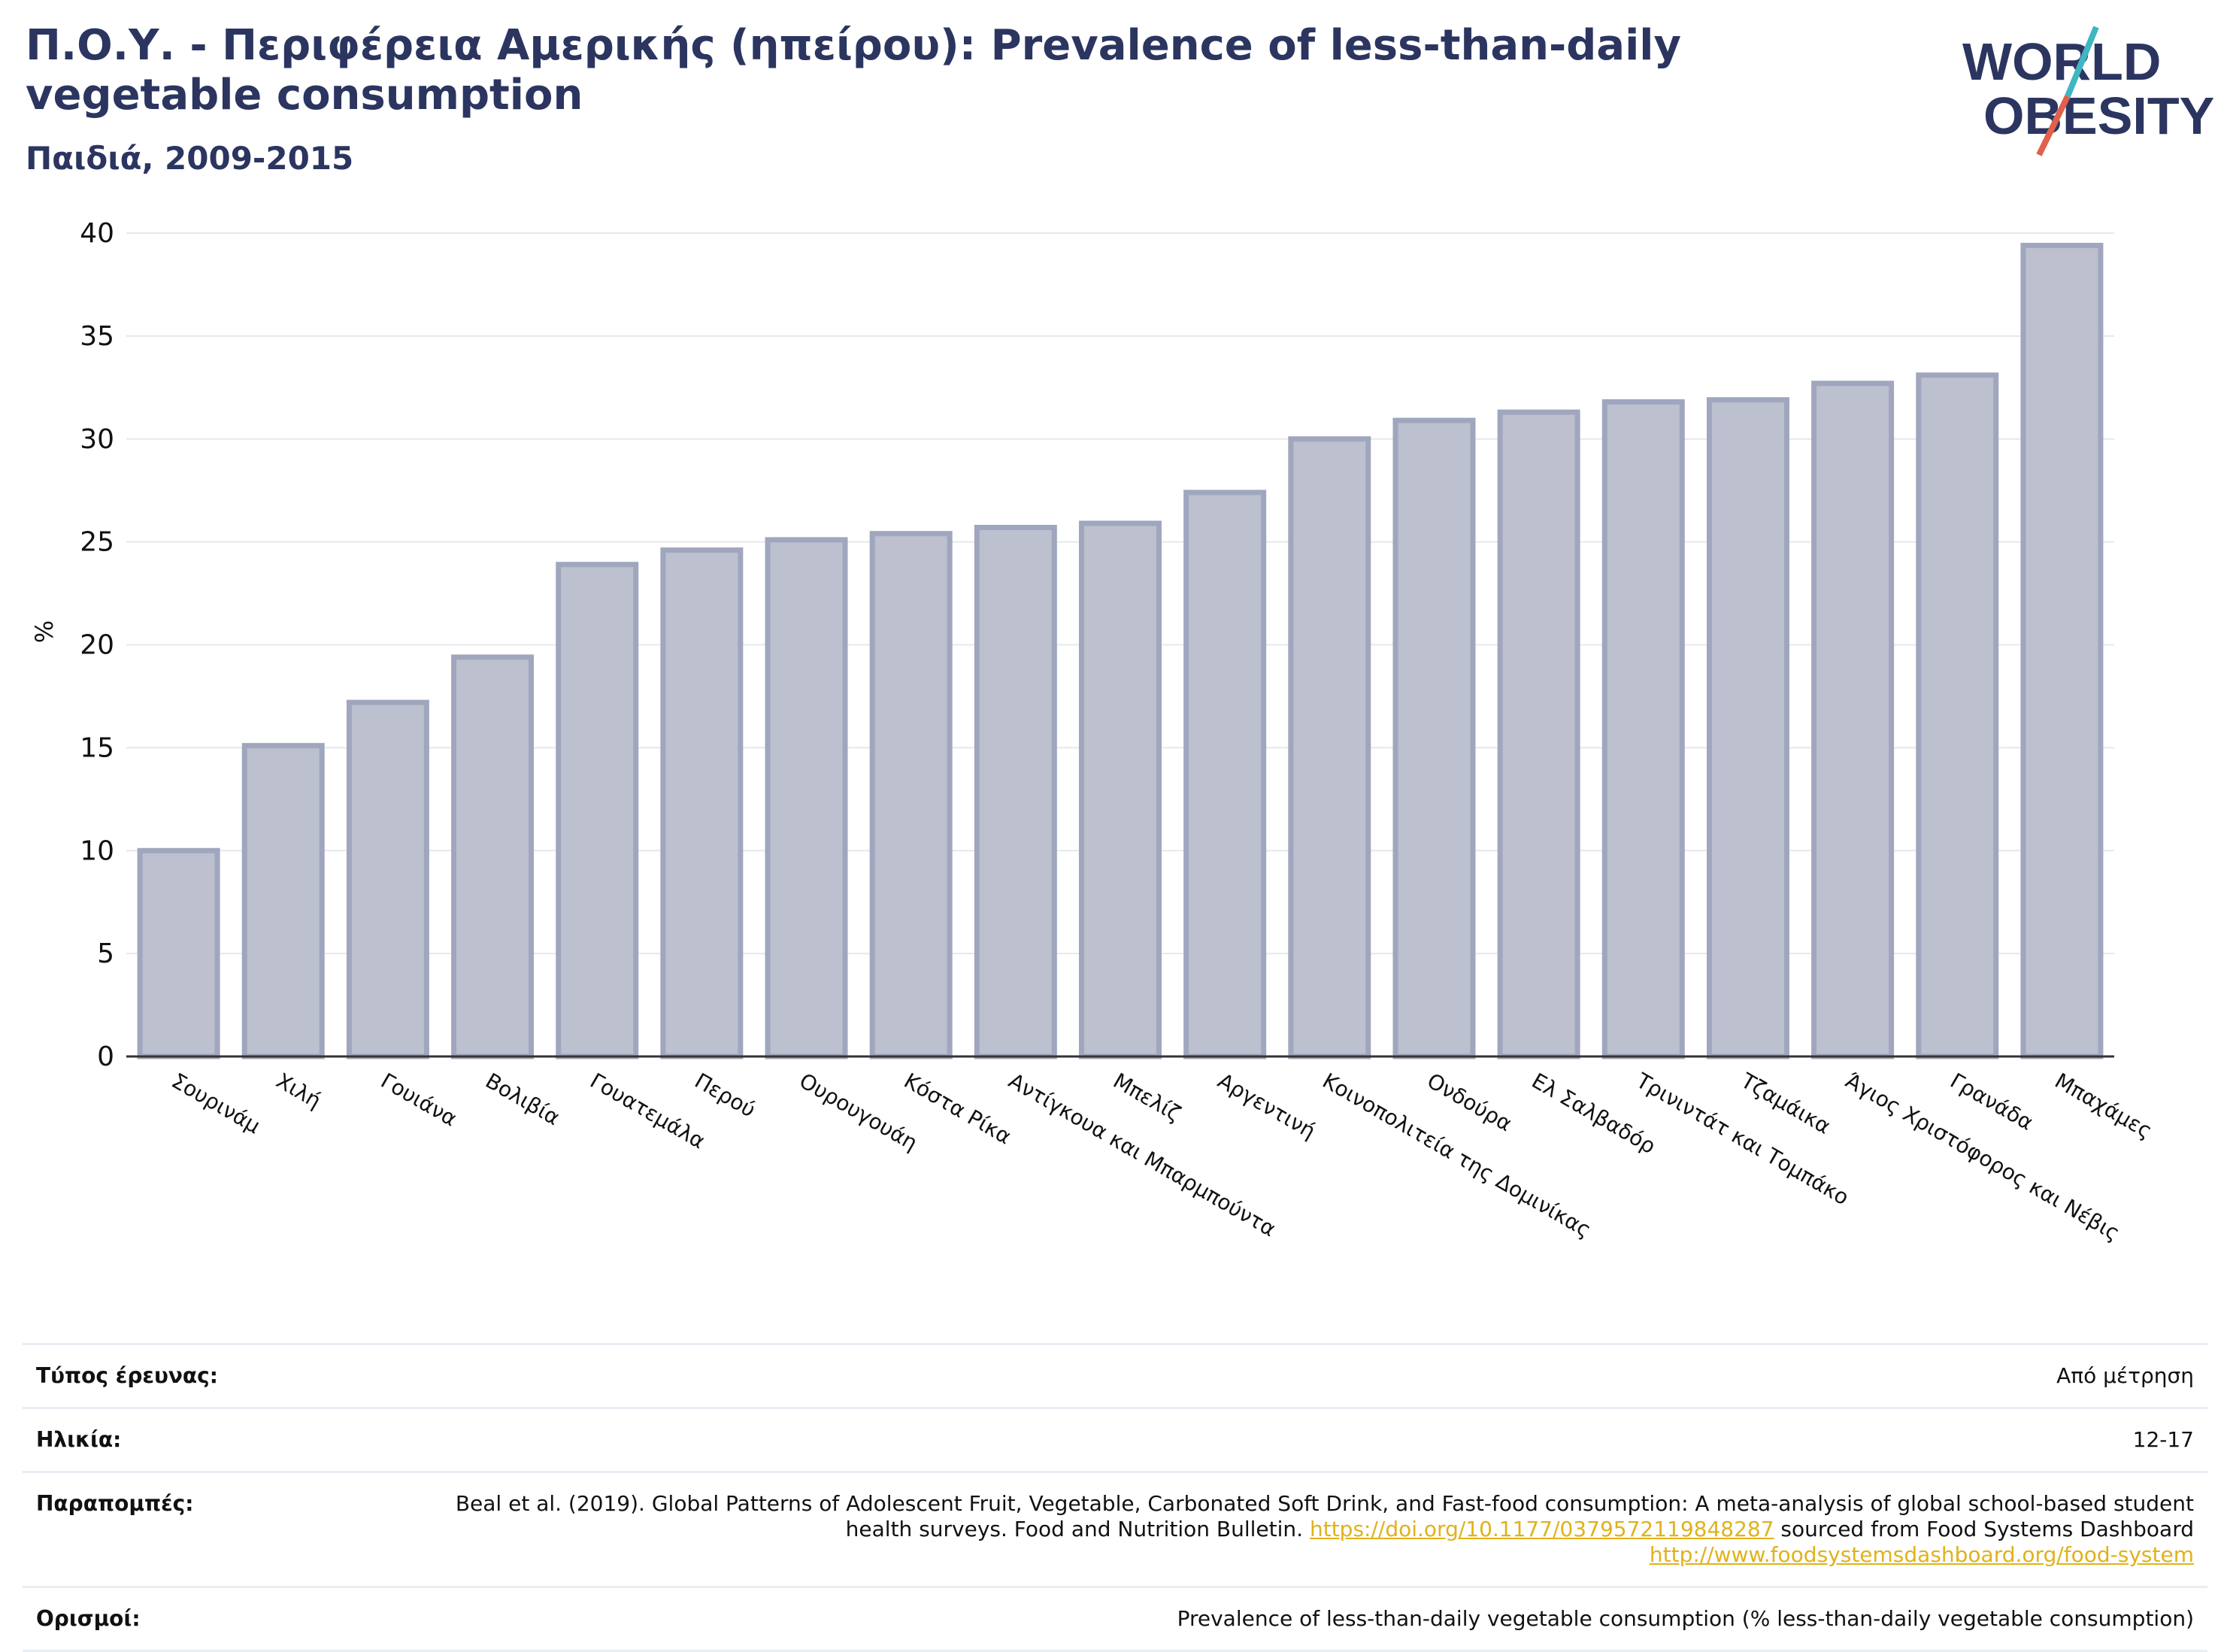 This screenshot has height=1652, width=2224. What do you see at coordinates (2082, 62) in the screenshot?
I see `logo-slash-teal` at bounding box center [2082, 62].